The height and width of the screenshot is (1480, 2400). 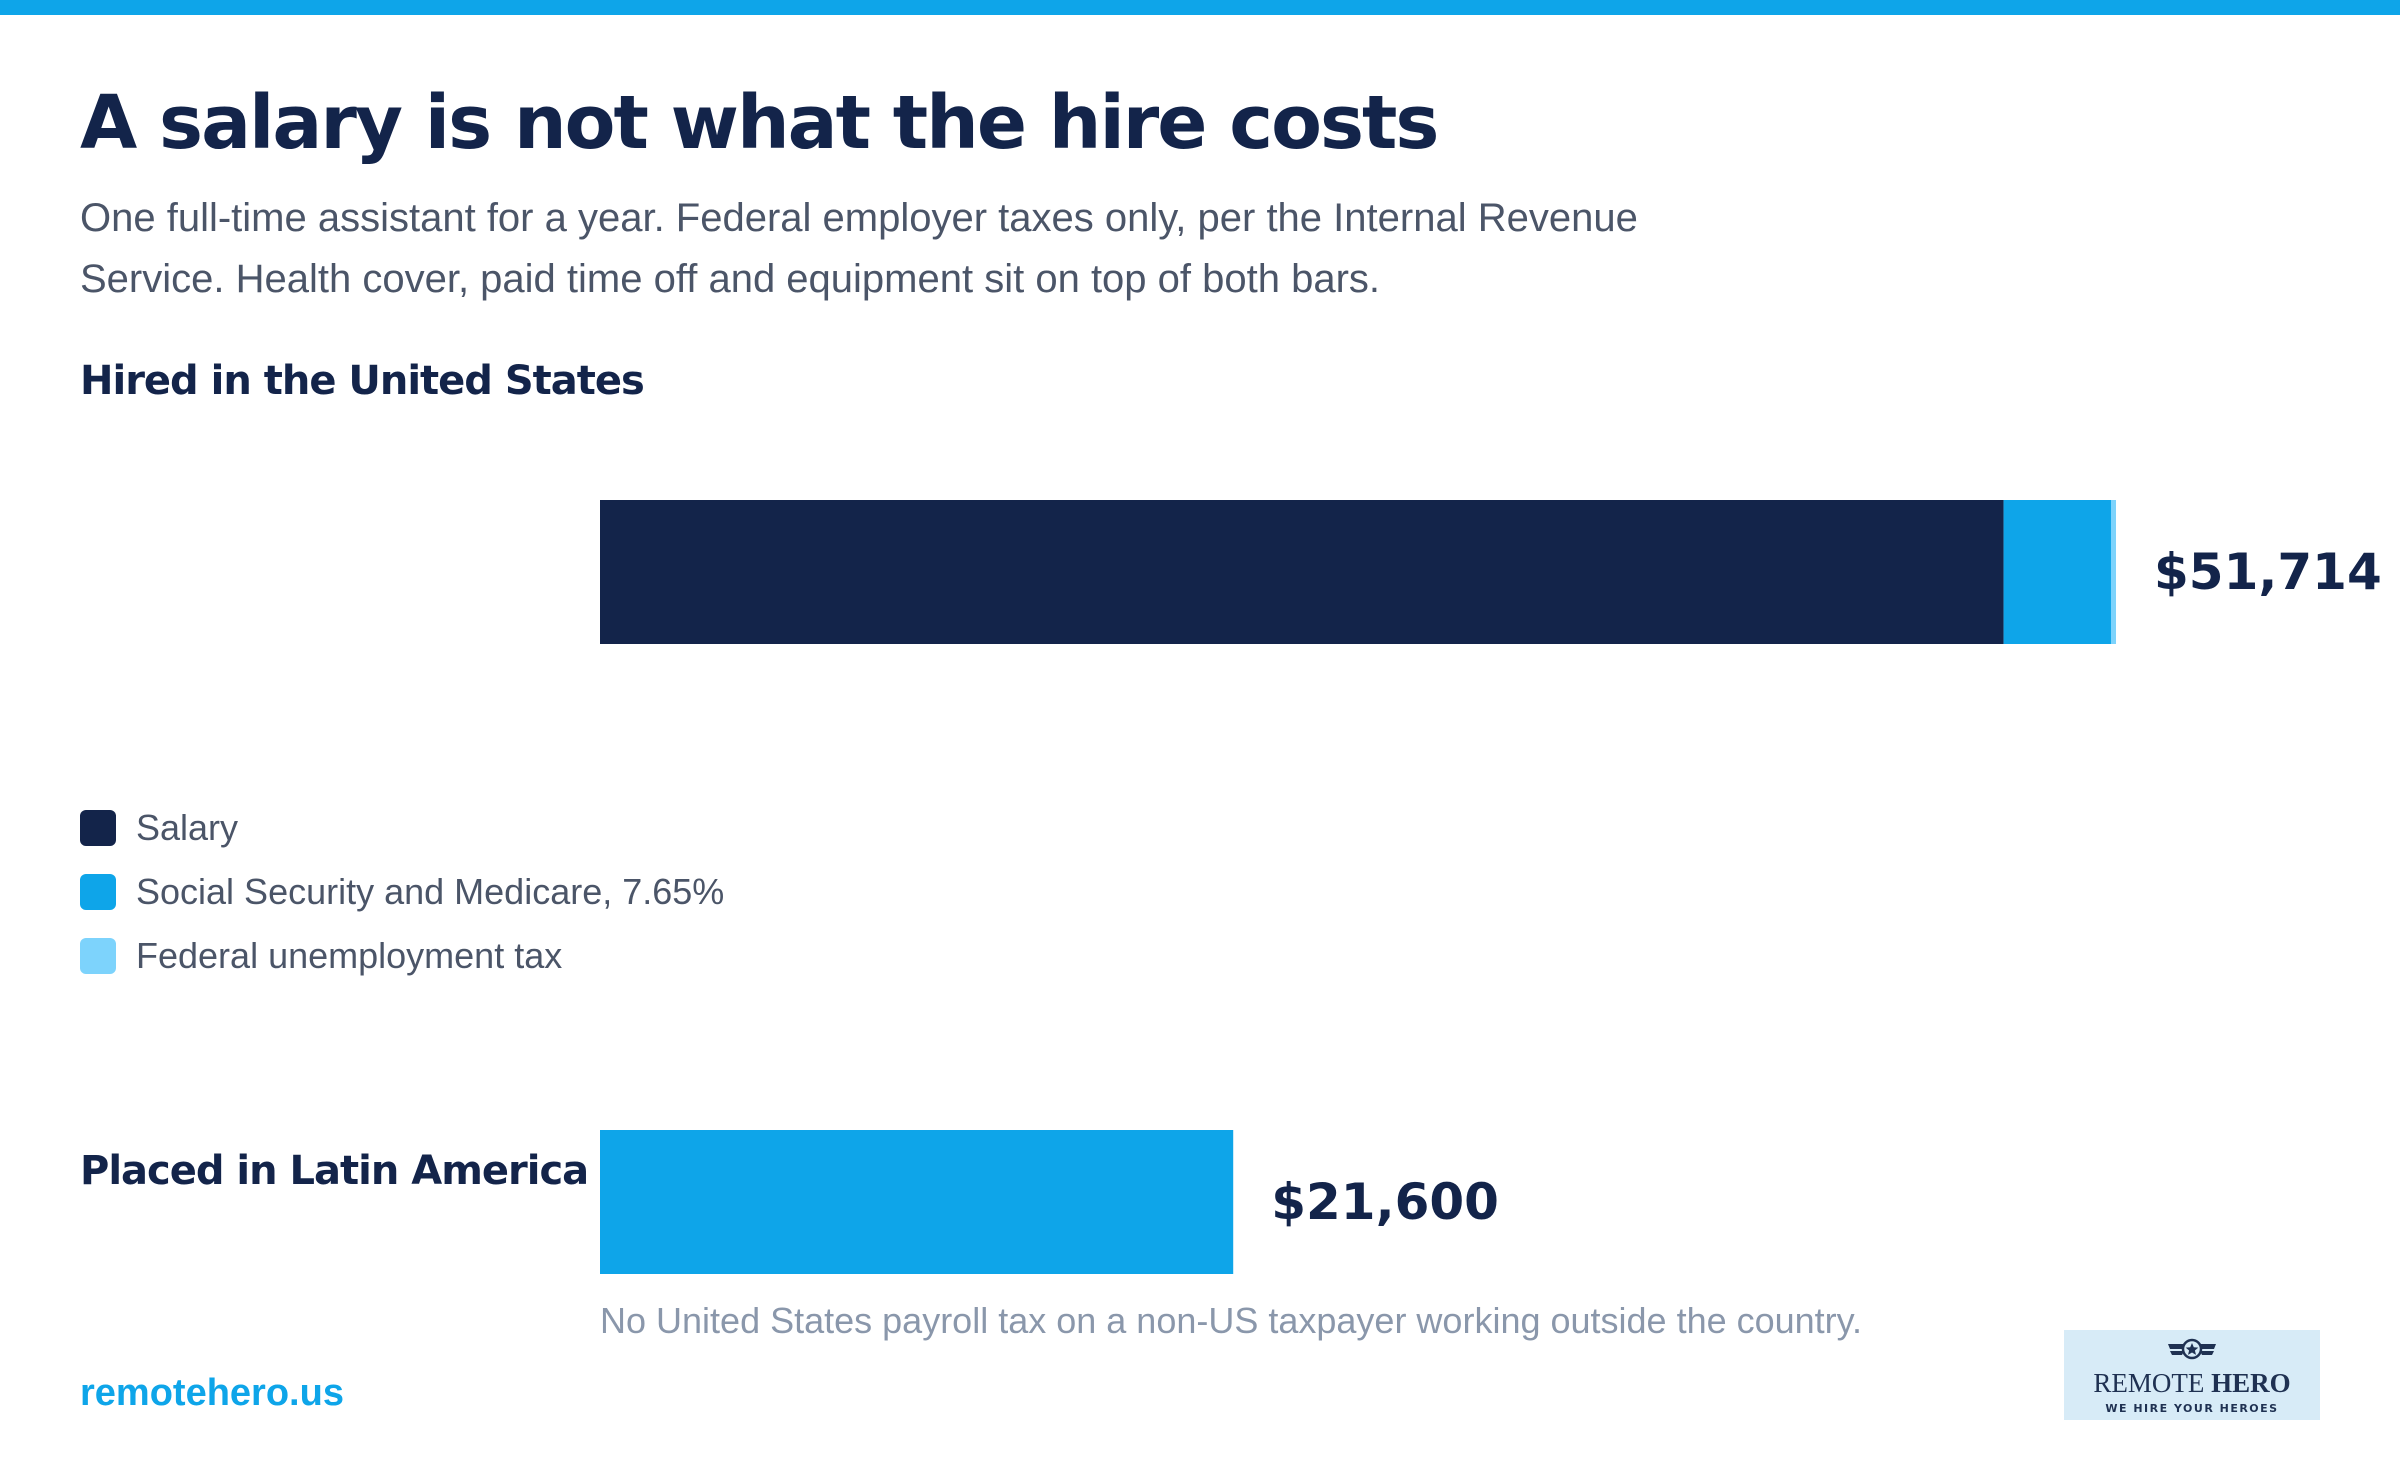 I want to click on website-link: remotehero.us, so click(x=212, y=1393).